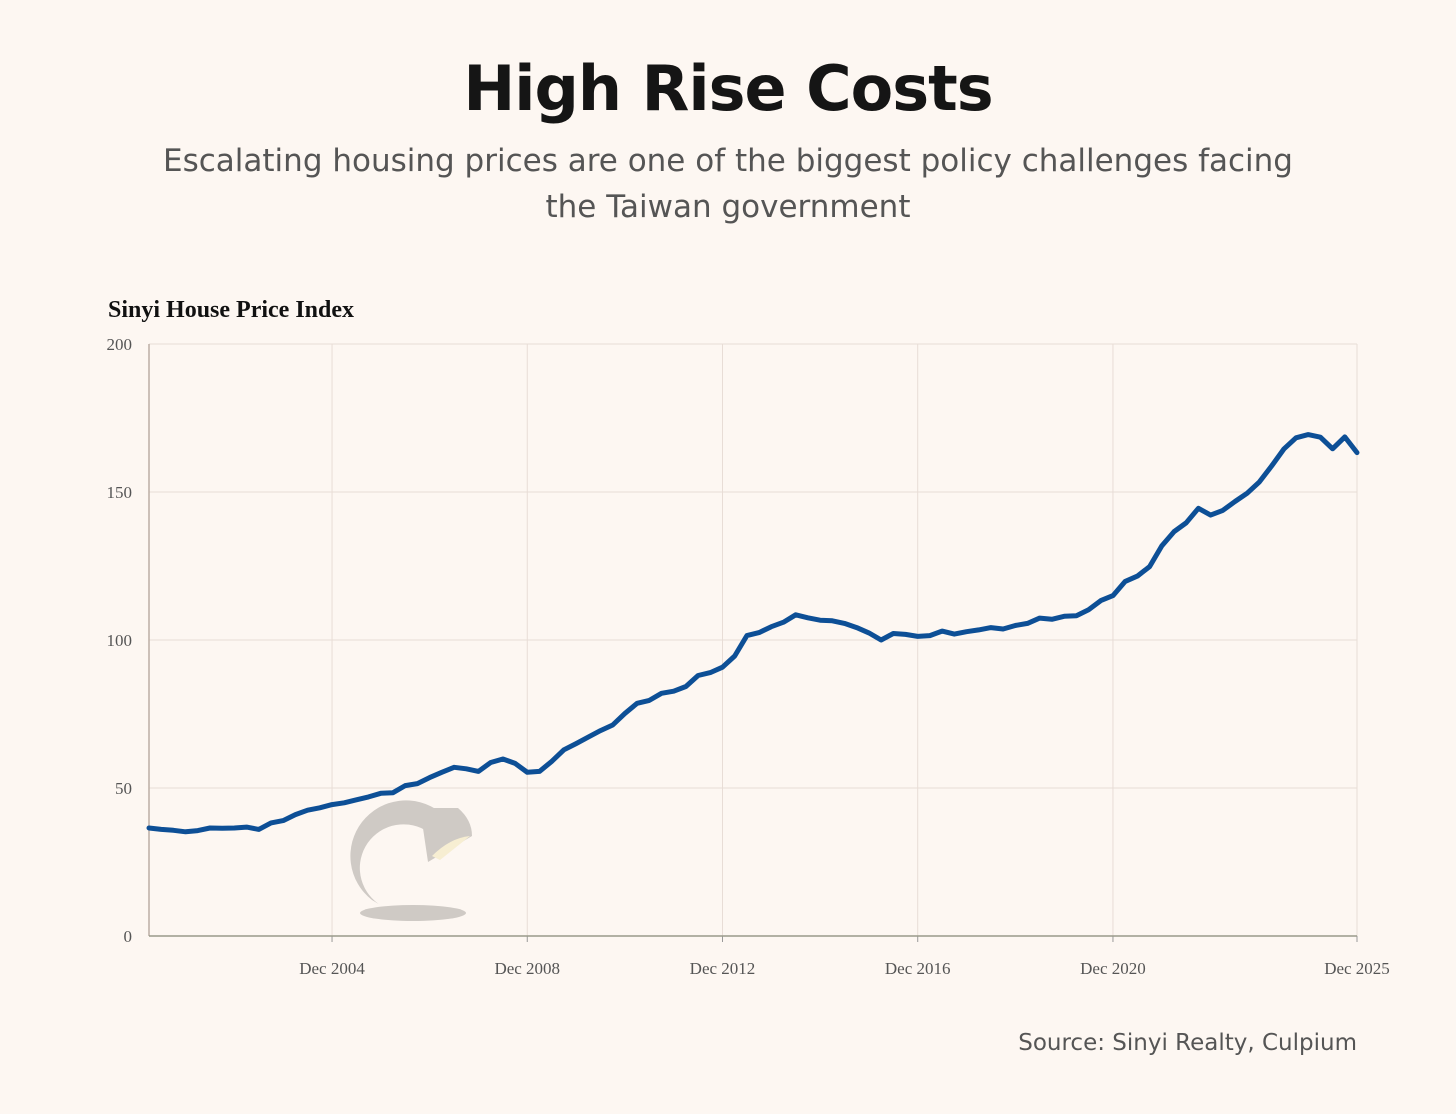  I want to click on x-tick-label: Dec 2025, so click(1357, 968).